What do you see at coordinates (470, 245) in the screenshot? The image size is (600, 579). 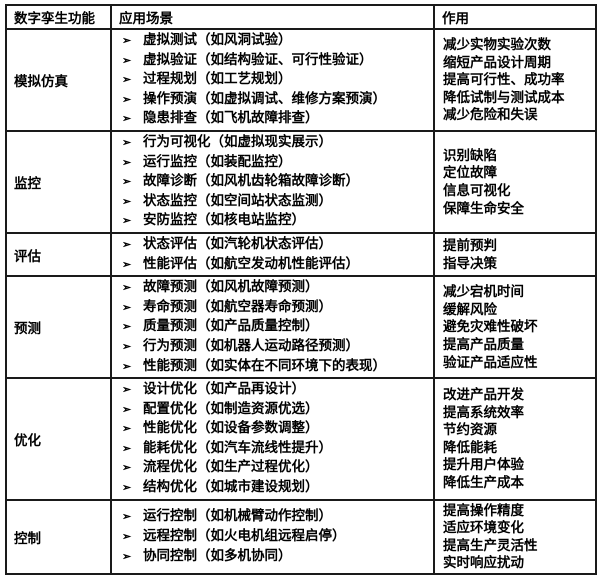 I see `effect-item: 提前预判` at bounding box center [470, 245].